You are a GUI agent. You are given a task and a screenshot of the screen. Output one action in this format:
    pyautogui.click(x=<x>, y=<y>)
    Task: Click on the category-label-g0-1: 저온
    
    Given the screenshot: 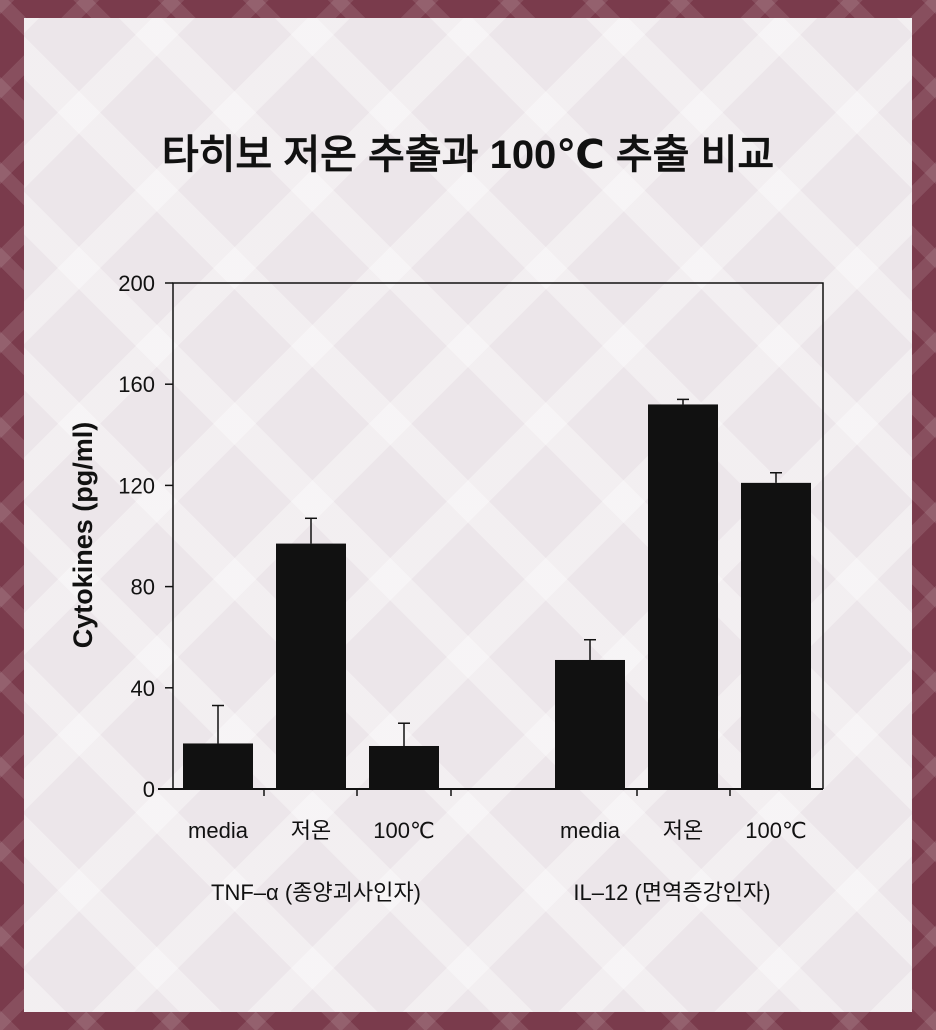 What is the action you would take?
    pyautogui.click(x=311, y=830)
    